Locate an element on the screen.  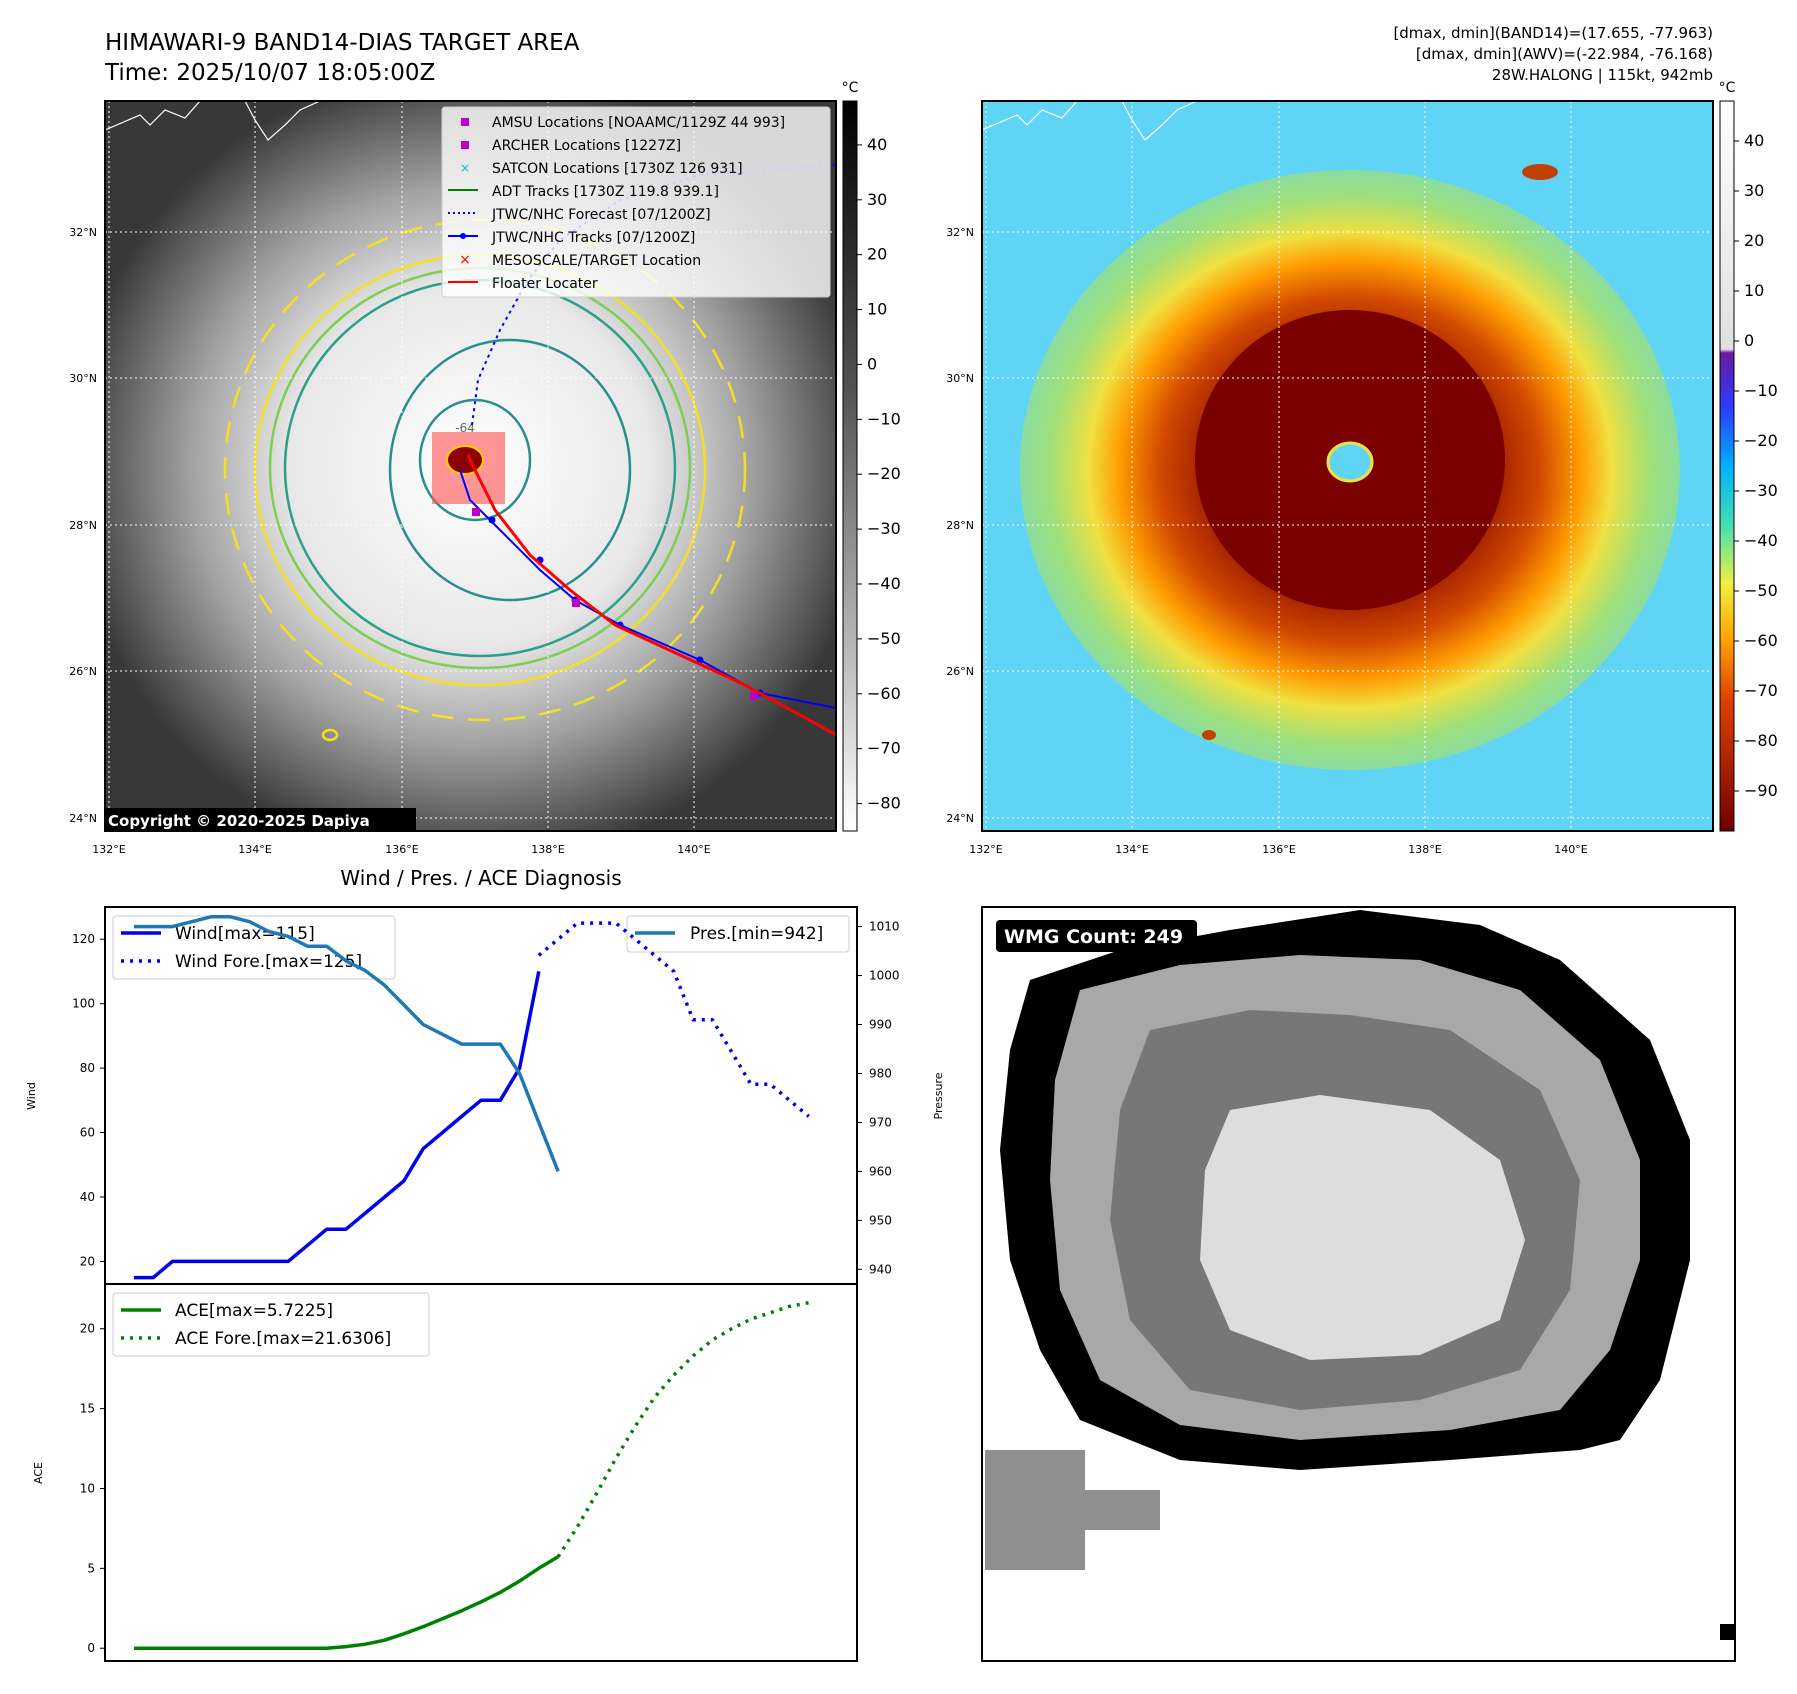
legend-label: MESOSCALE/TARGET Location is located at coordinates (596, 261).